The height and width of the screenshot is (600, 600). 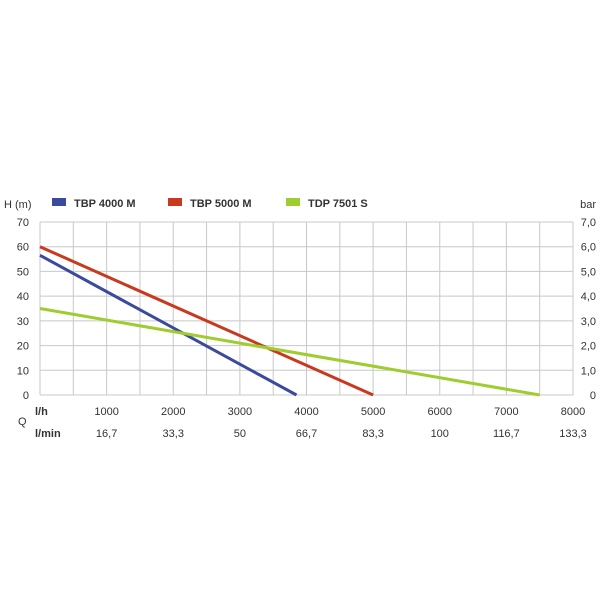 What do you see at coordinates (588, 205) in the screenshot?
I see `right-axis-label: bar` at bounding box center [588, 205].